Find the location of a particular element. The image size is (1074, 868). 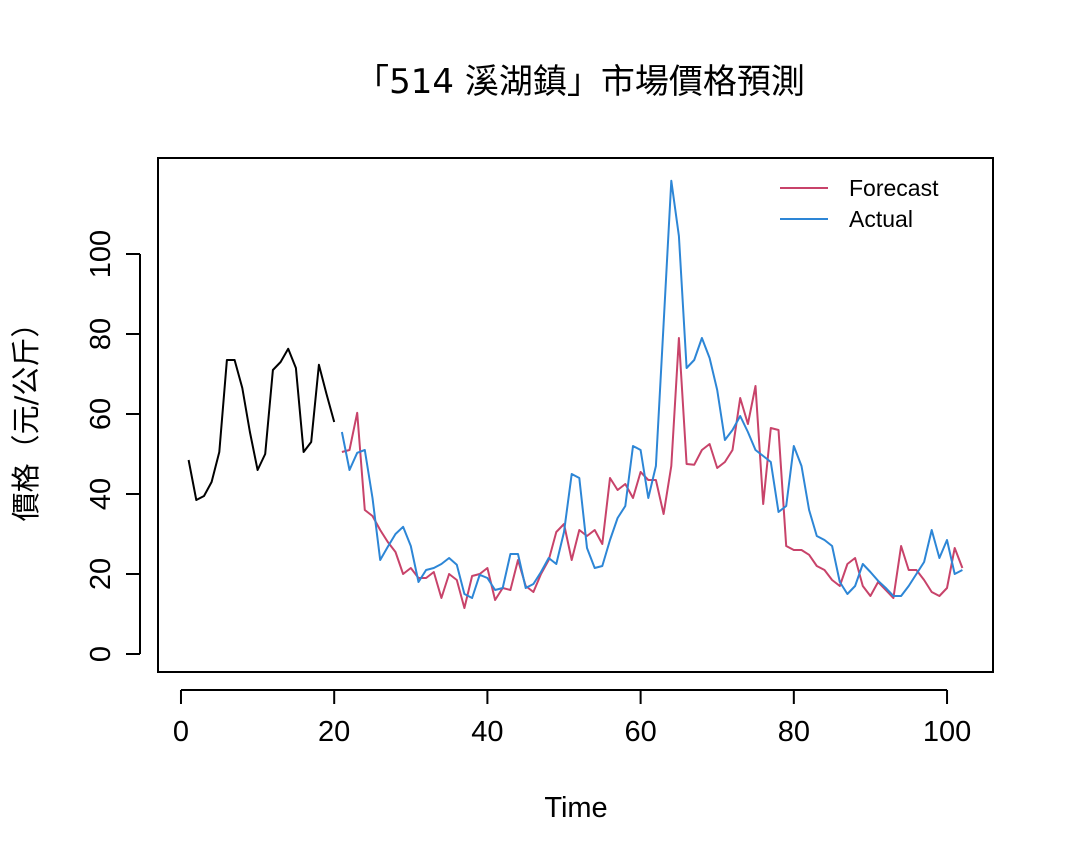

history-line is located at coordinates (261, 424).